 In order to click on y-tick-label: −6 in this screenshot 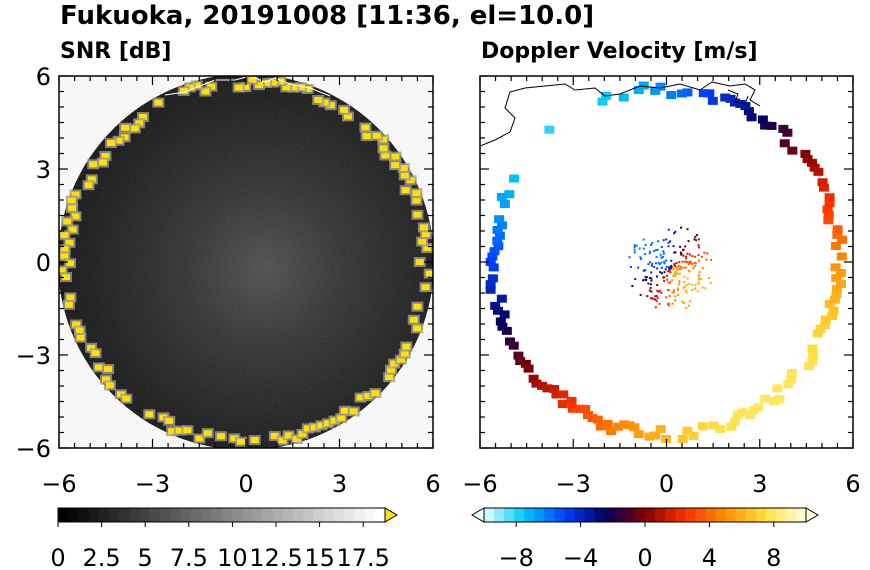, I will do `click(33, 449)`.